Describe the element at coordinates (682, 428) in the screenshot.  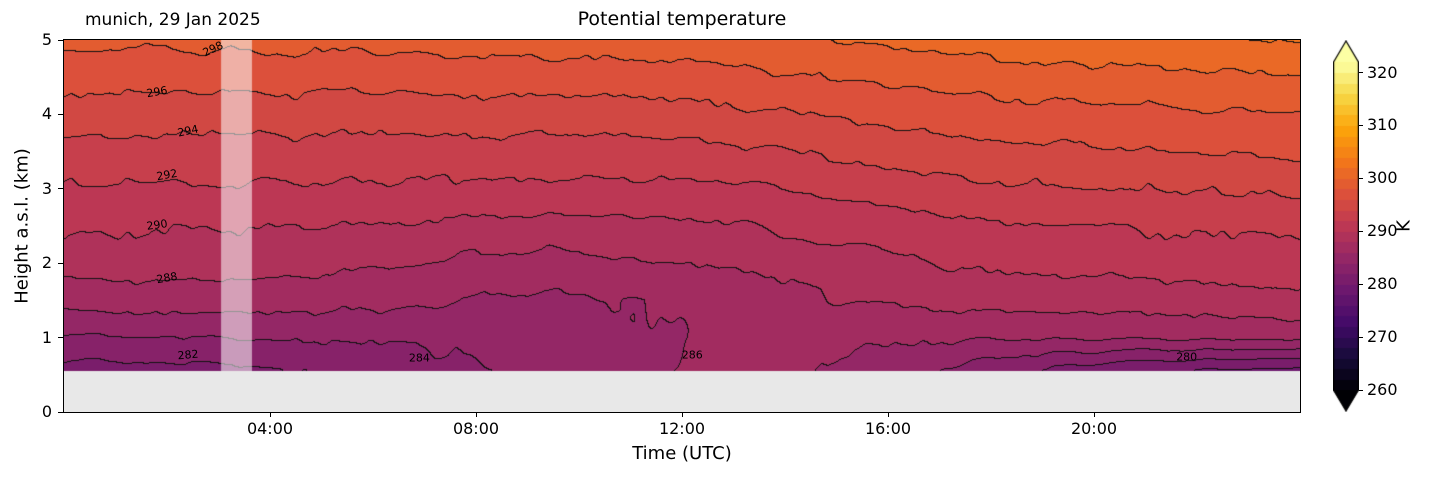
I see `x-tick-label: 12:00` at that location.